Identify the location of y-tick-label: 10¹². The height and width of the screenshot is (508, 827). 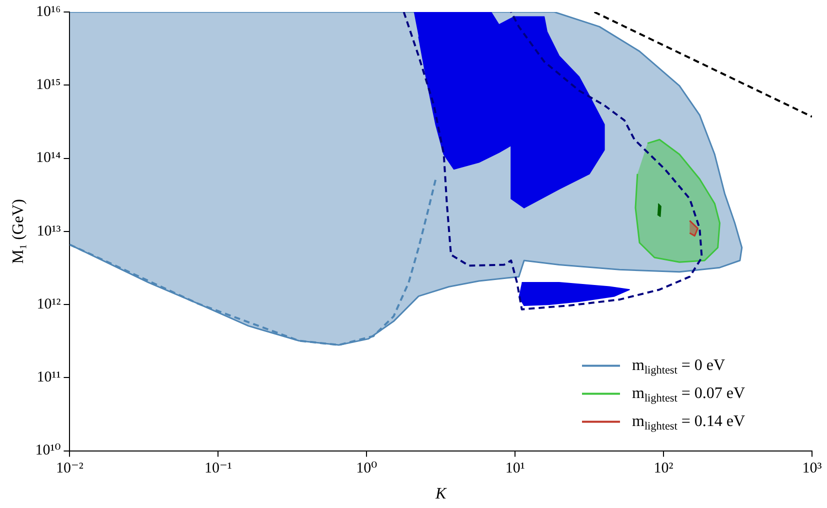
(49, 304).